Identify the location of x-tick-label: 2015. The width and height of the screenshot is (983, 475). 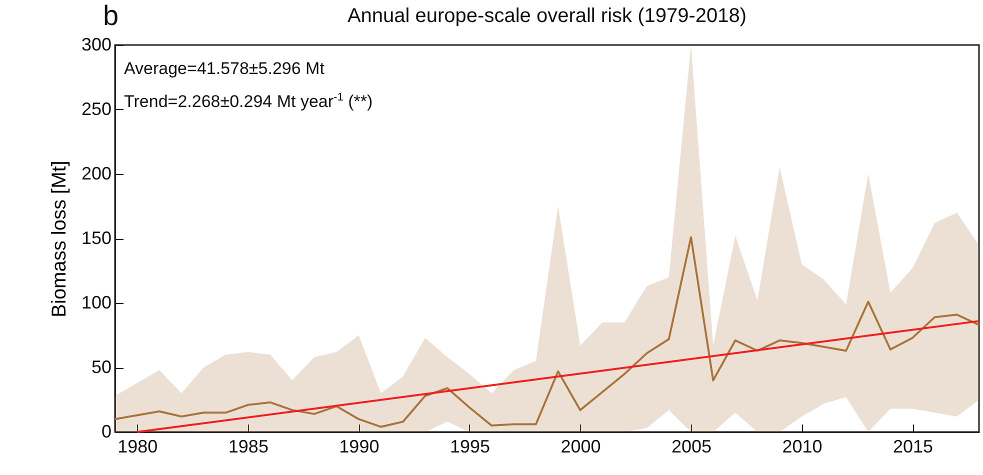
(913, 446).